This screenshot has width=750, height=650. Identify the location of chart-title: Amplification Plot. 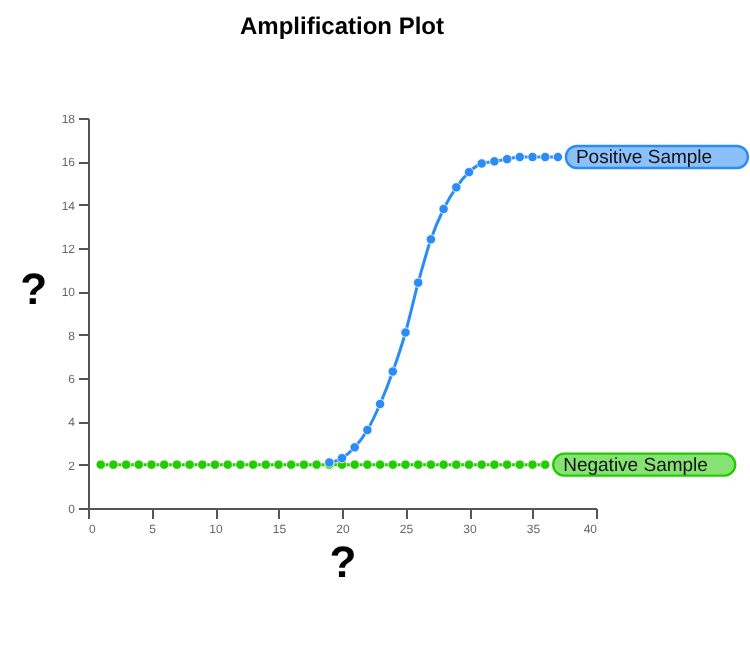
(342, 26).